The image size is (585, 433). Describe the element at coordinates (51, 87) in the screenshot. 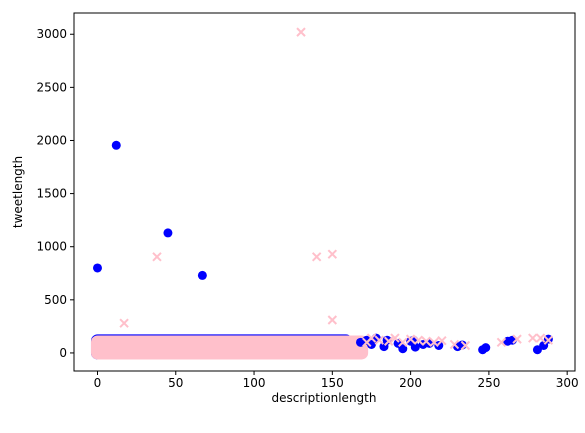

I see `y-tick-label: 2500` at that location.